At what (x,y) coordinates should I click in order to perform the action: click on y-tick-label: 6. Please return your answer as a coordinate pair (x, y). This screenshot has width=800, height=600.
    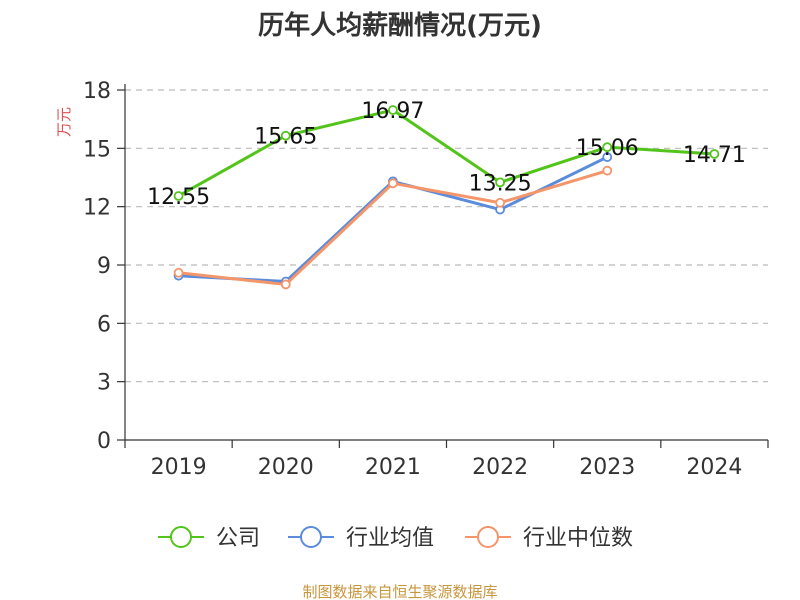
    Looking at the image, I should click on (104, 324).